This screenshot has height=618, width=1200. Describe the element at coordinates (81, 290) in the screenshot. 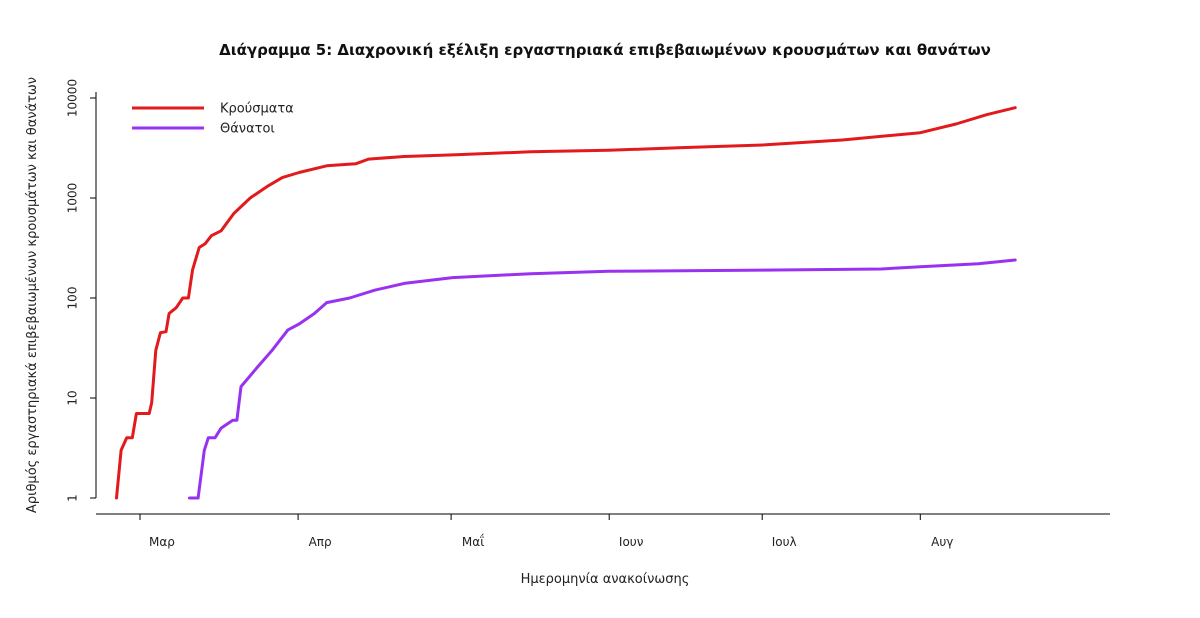

I see `y-axis-ticks: 1 10 100 1000 10000` at that location.